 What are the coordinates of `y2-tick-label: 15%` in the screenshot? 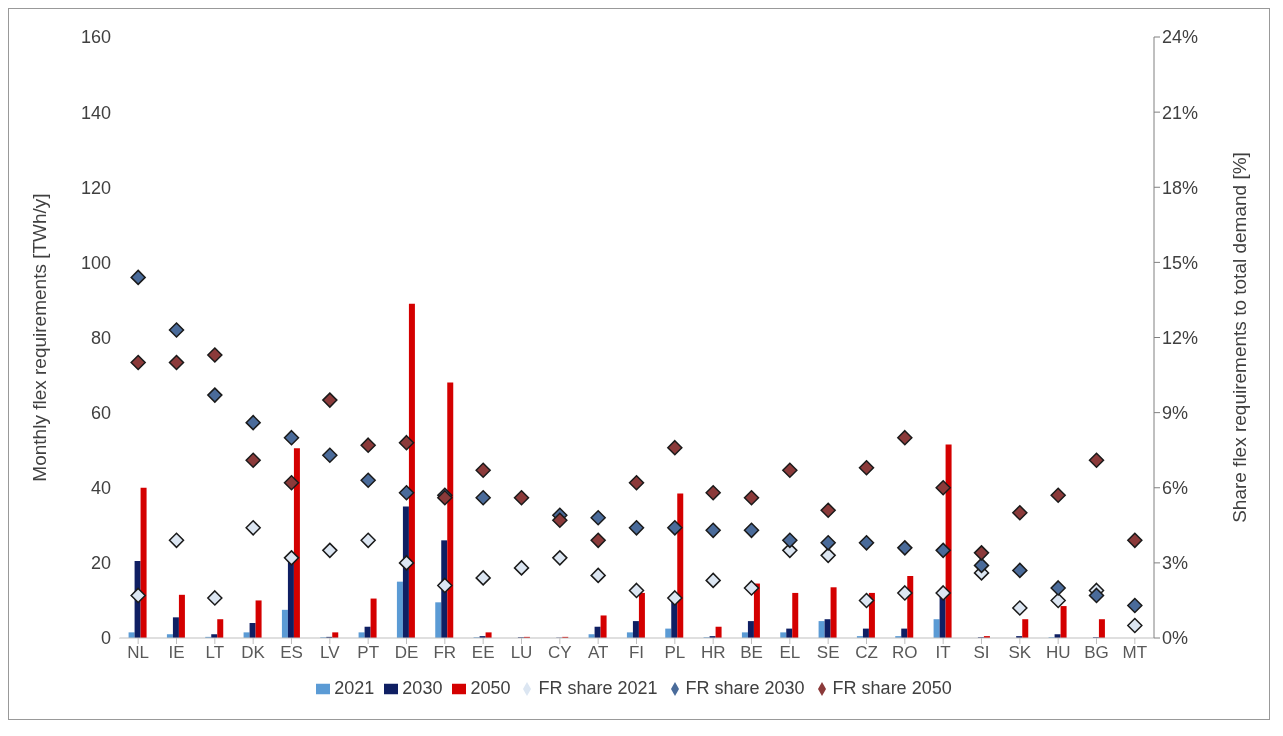 It's located at (1180, 262).